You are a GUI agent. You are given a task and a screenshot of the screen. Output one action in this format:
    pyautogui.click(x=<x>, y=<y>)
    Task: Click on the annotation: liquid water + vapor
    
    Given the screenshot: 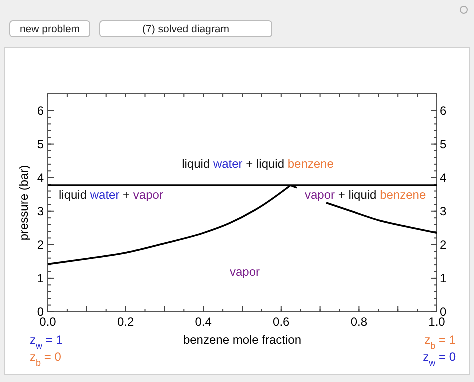 What is the action you would take?
    pyautogui.click(x=111, y=195)
    